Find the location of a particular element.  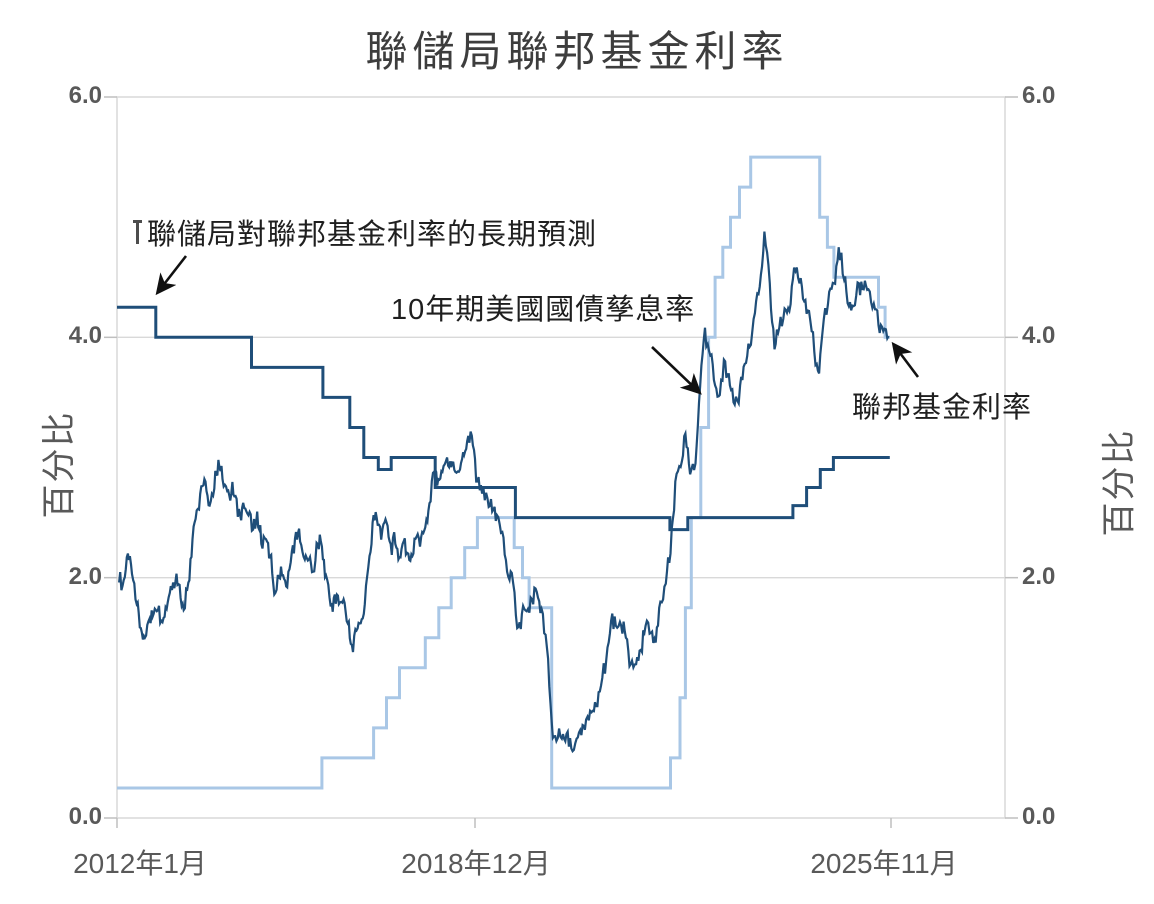

annotation-10y-treasury-yield: 10年期美國國債孳息率 is located at coordinates (543, 310).